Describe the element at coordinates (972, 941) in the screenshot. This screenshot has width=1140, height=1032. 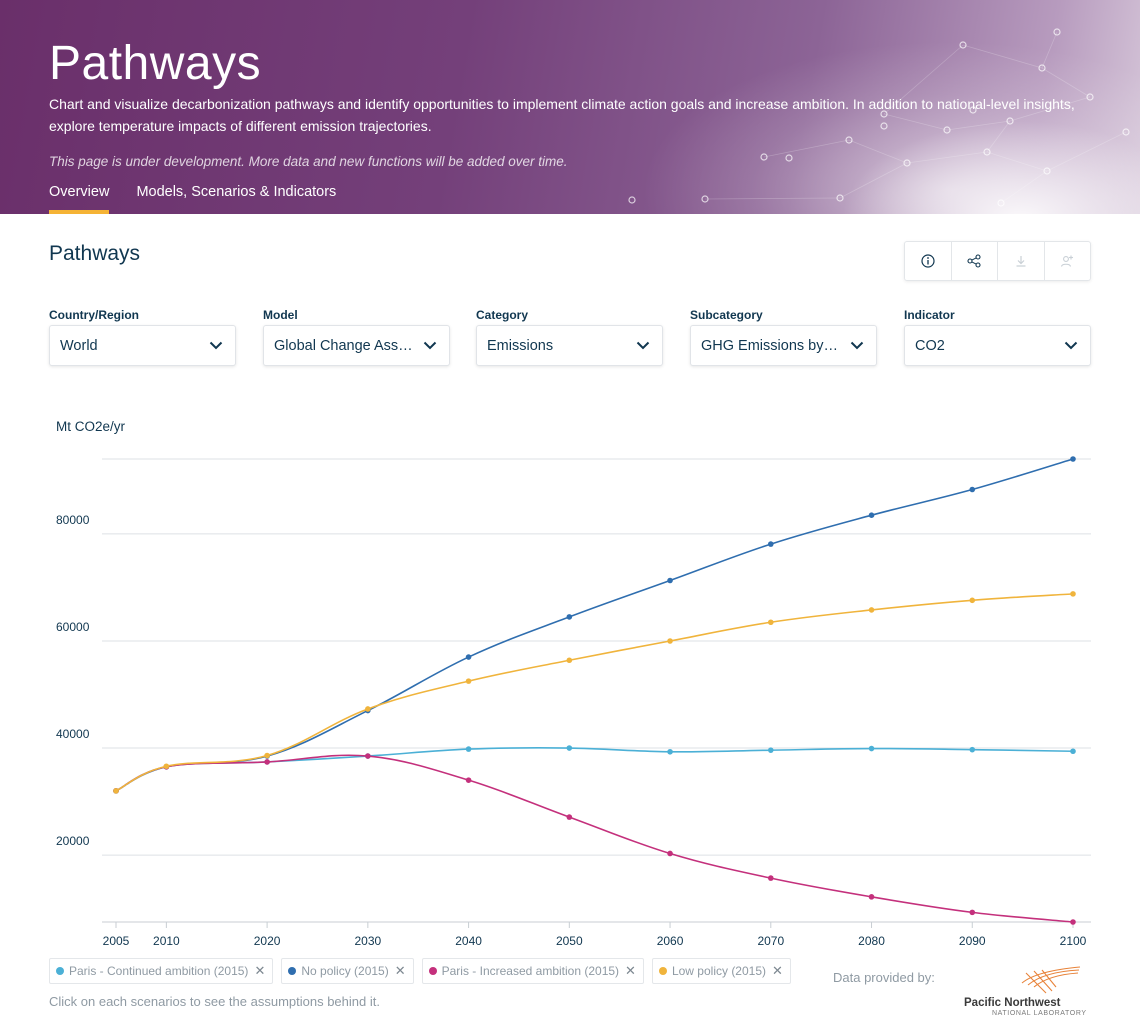
I see `x-tick-label: 2090` at that location.